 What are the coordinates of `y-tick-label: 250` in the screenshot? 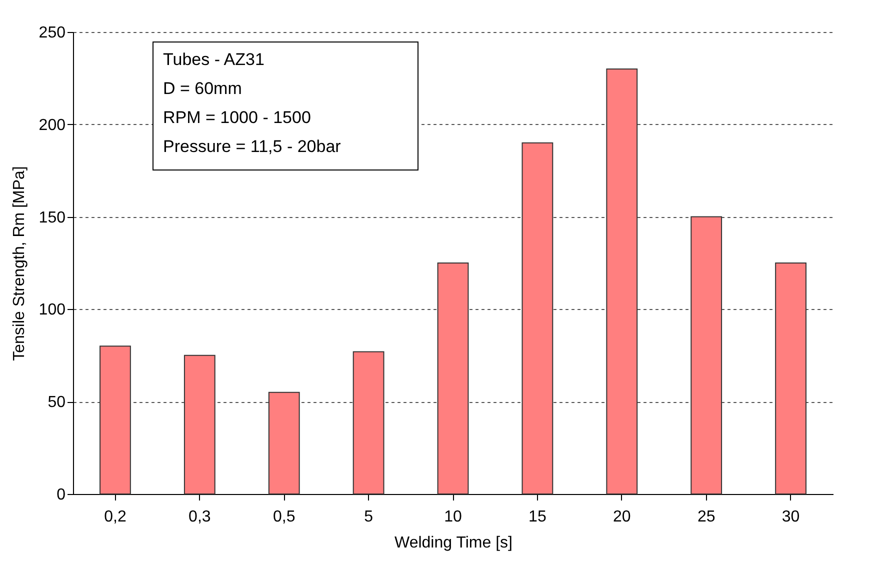 It's located at (52, 33).